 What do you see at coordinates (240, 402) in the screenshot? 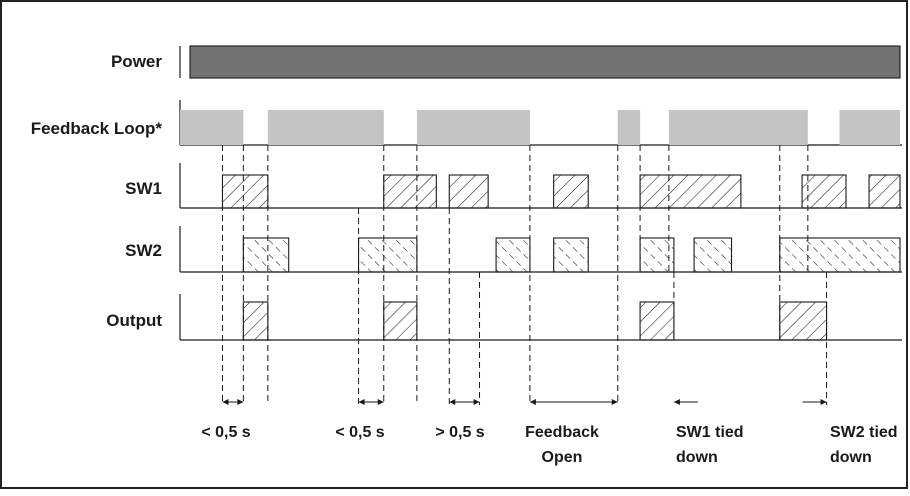
I see `arrow-less-than-0-5s-a-head-right` at bounding box center [240, 402].